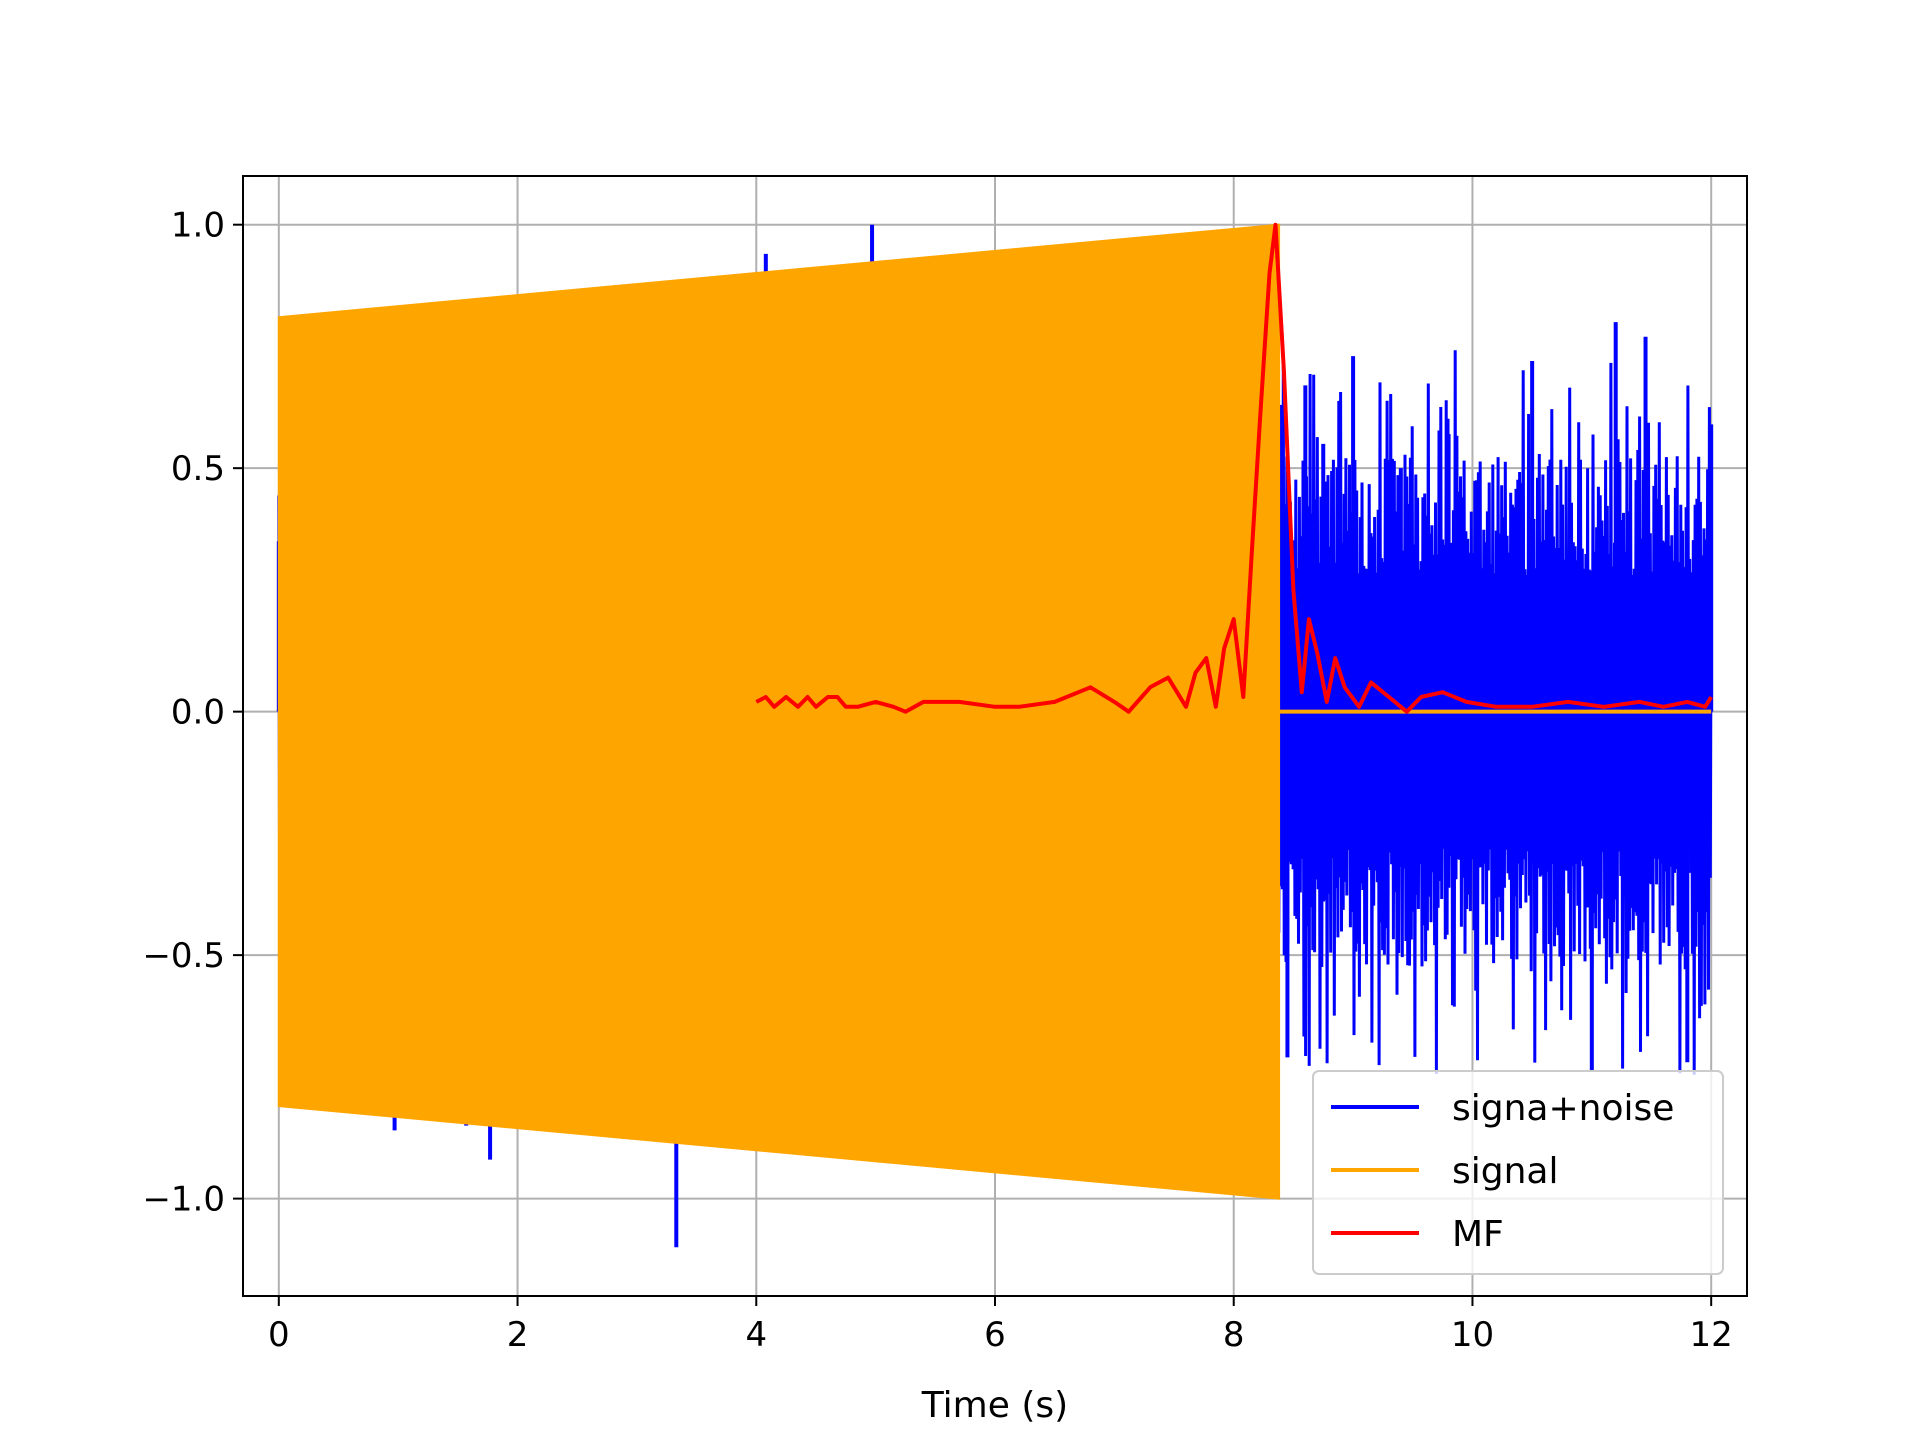 The height and width of the screenshot is (1440, 1920). Describe the element at coordinates (198, 469) in the screenshot. I see `y-tick-label: 0.5` at that location.